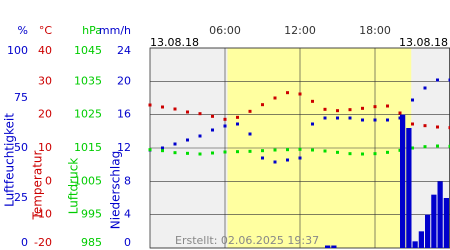 Image resolution: width=450 pixels, height=250 pixels. Describe the element at coordinates (88, 50) in the screenshot. I see `y-tick-label: 1045` at that location.